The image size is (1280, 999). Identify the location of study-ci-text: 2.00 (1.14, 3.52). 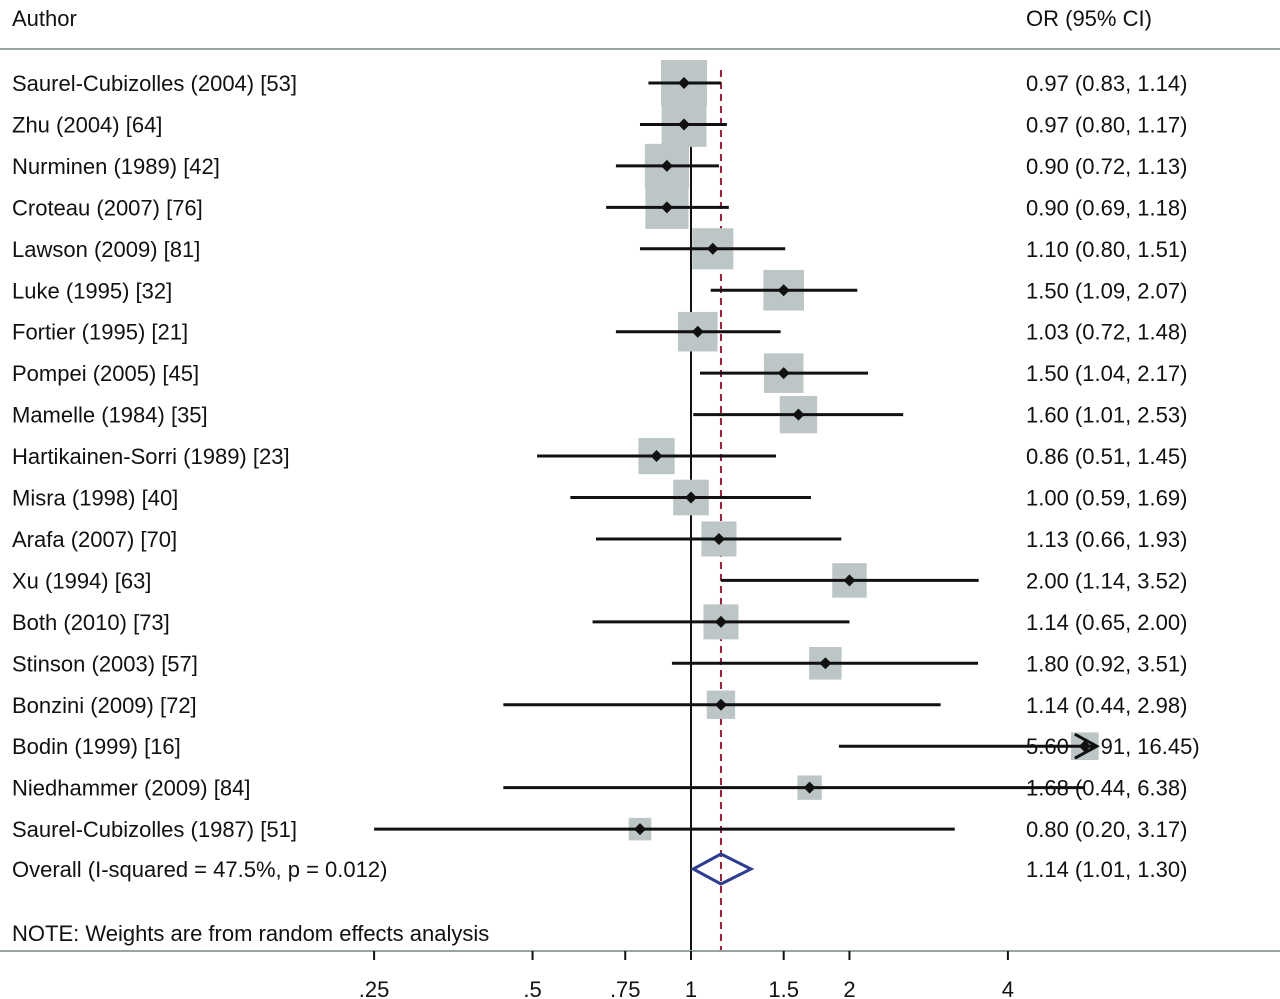
(1106, 580).